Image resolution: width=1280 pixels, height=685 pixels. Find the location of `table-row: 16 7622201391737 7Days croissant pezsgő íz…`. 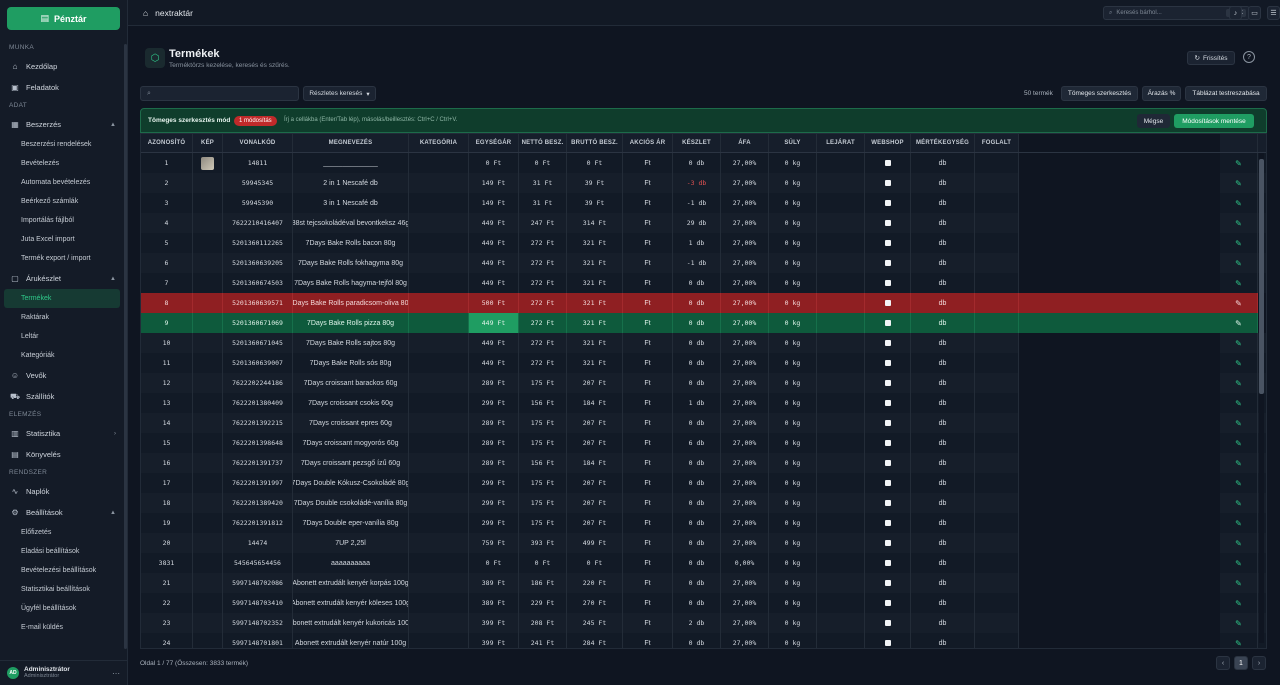

table-row: 16 7622201391737 7Days croissant pezsgő íz… is located at coordinates (703, 463).